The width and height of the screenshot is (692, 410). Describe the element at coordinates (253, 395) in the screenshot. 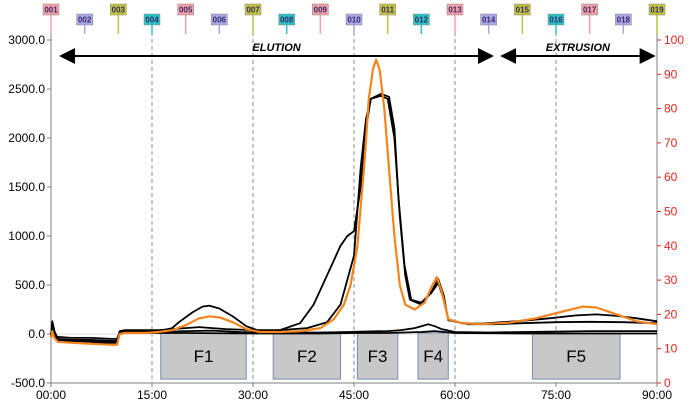

I see `x-tick-label: 30:00` at that location.